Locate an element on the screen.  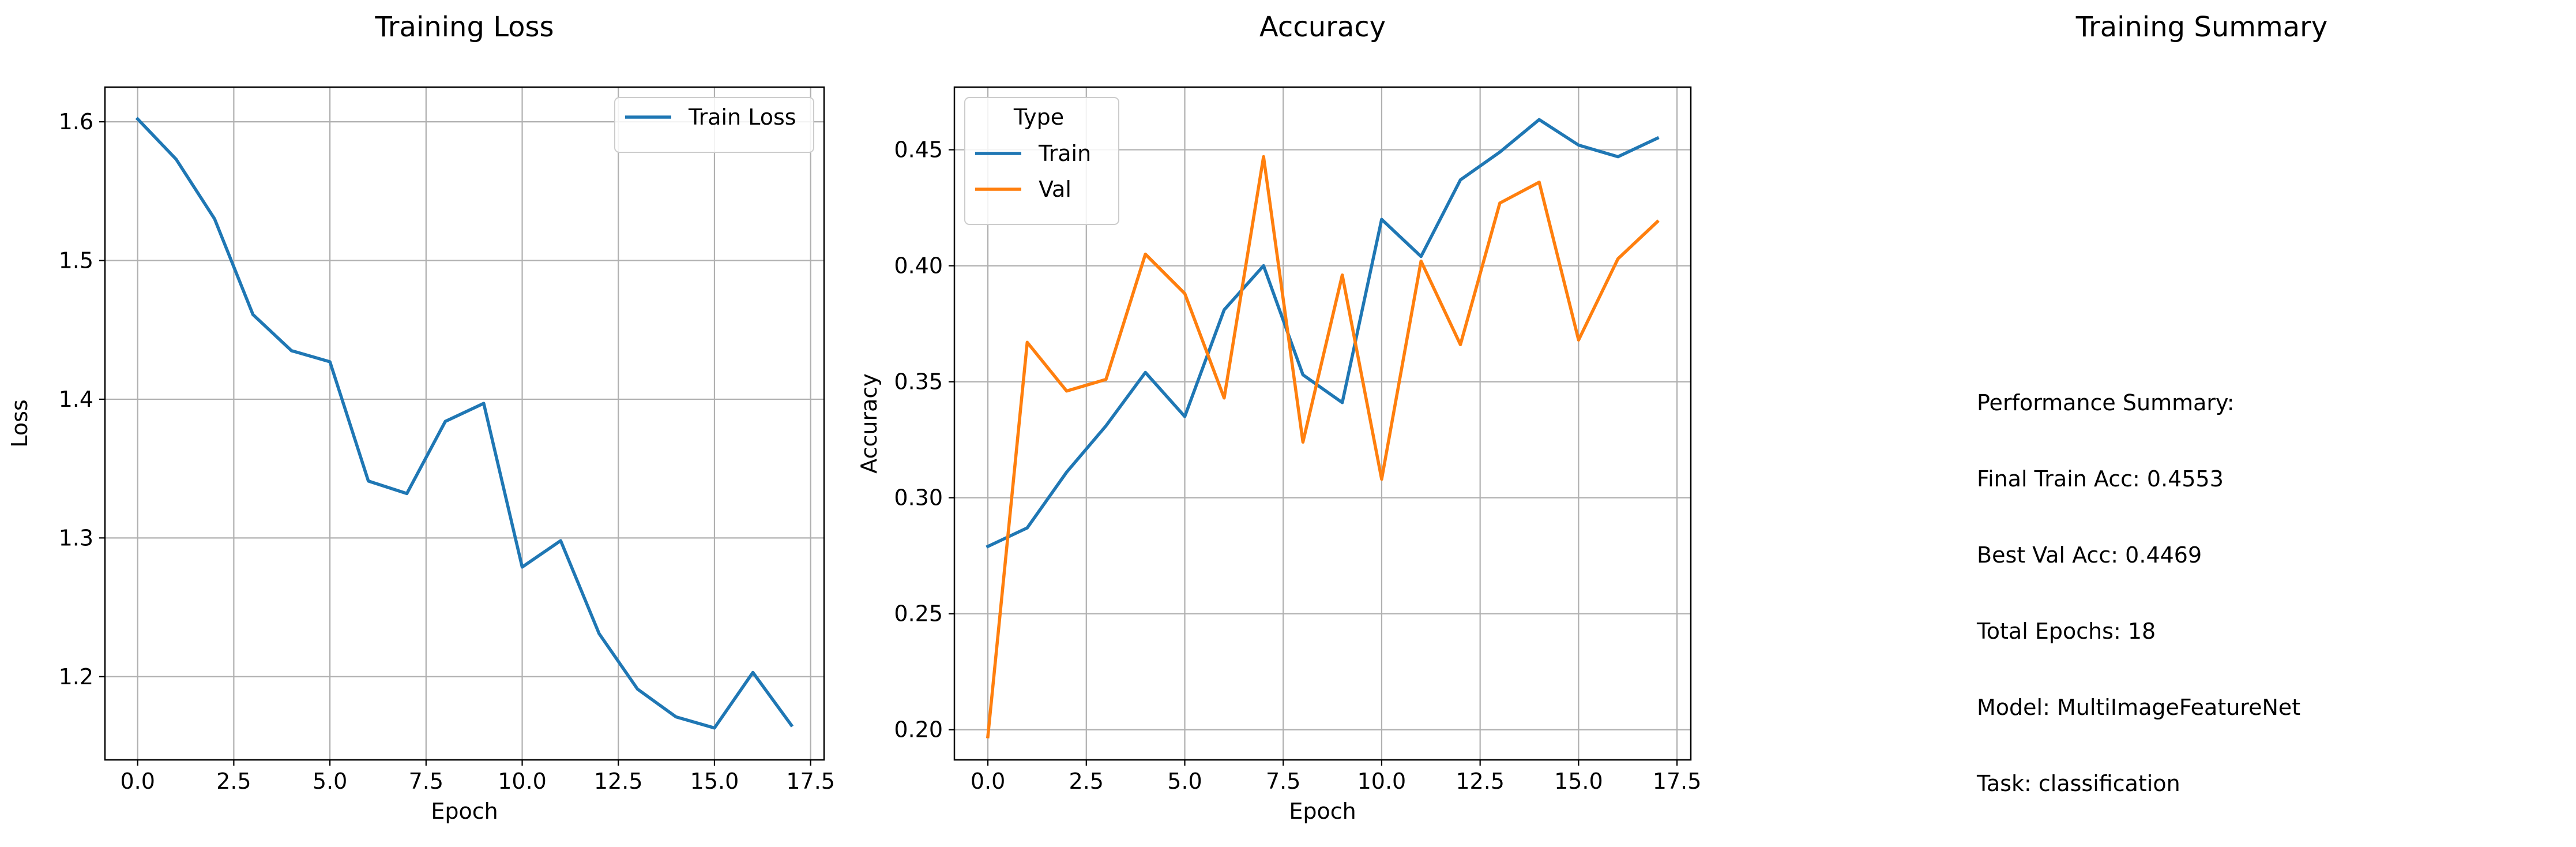
y-tick-label: 0.30 is located at coordinates (918, 498).